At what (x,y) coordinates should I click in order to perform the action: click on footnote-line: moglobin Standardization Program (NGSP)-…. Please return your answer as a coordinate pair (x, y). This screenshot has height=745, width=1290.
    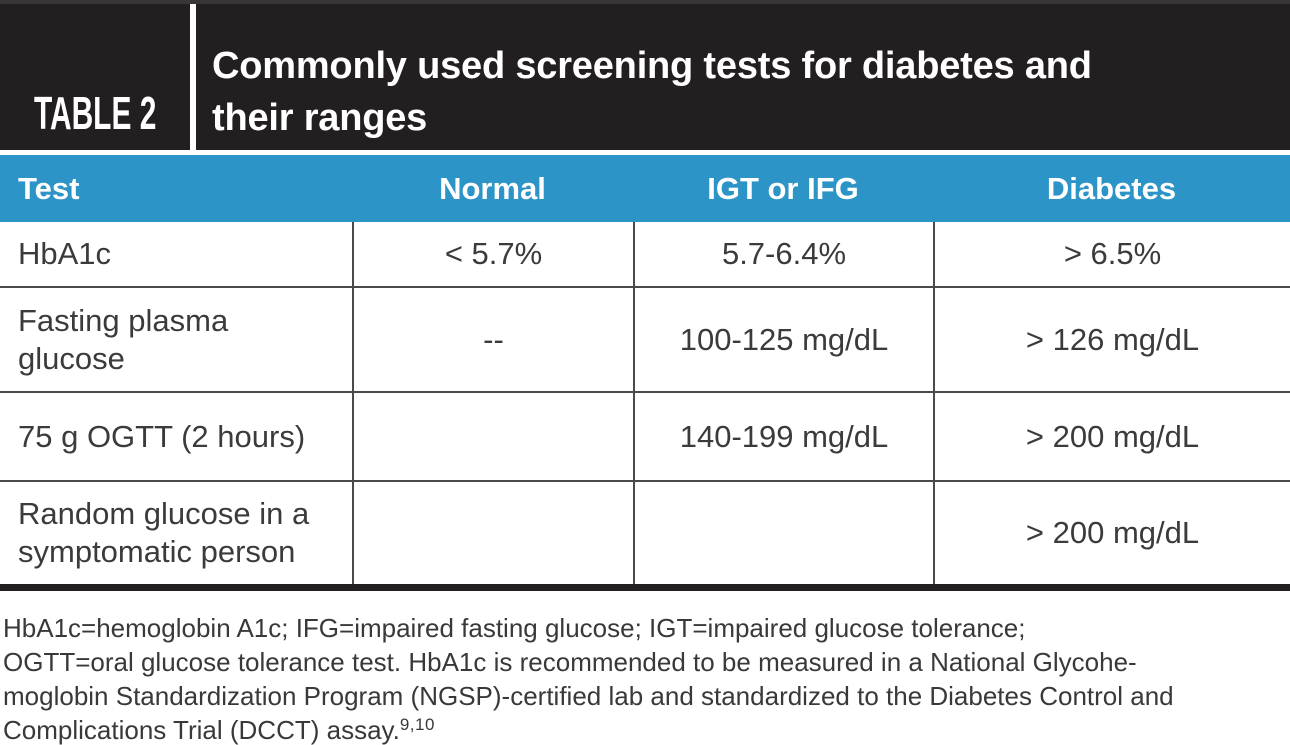
    Looking at the image, I should click on (588, 696).